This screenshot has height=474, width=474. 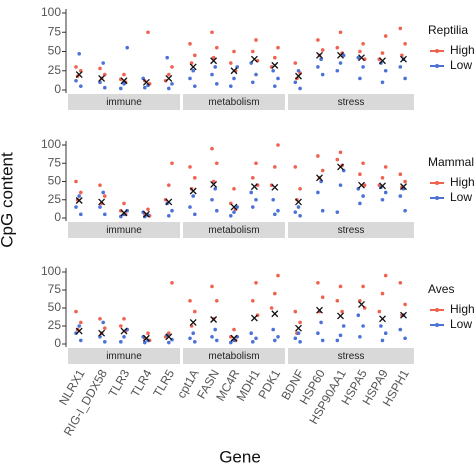 I want to click on facet-label: metabolism, so click(x=233, y=102).